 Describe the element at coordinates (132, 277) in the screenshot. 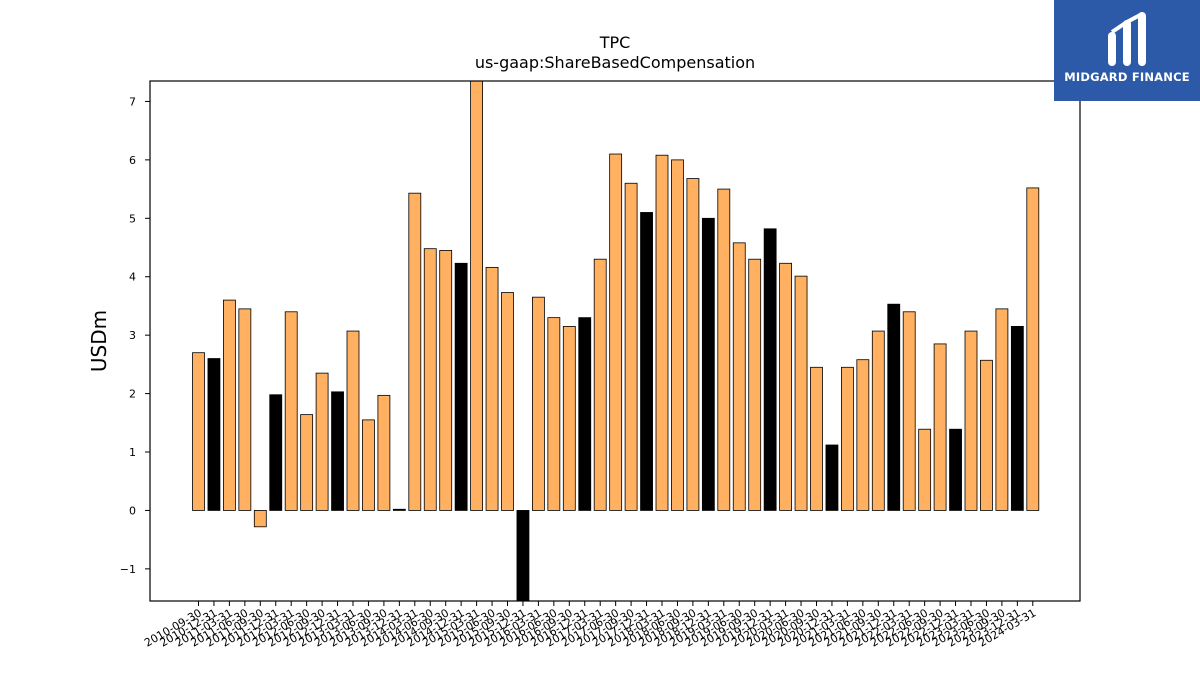

I see `y-tick-label: 4` at that location.